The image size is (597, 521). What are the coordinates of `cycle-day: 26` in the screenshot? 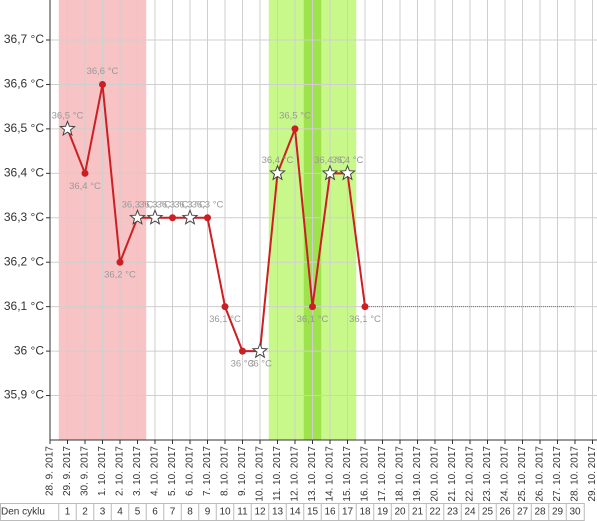 It's located at (505, 512).